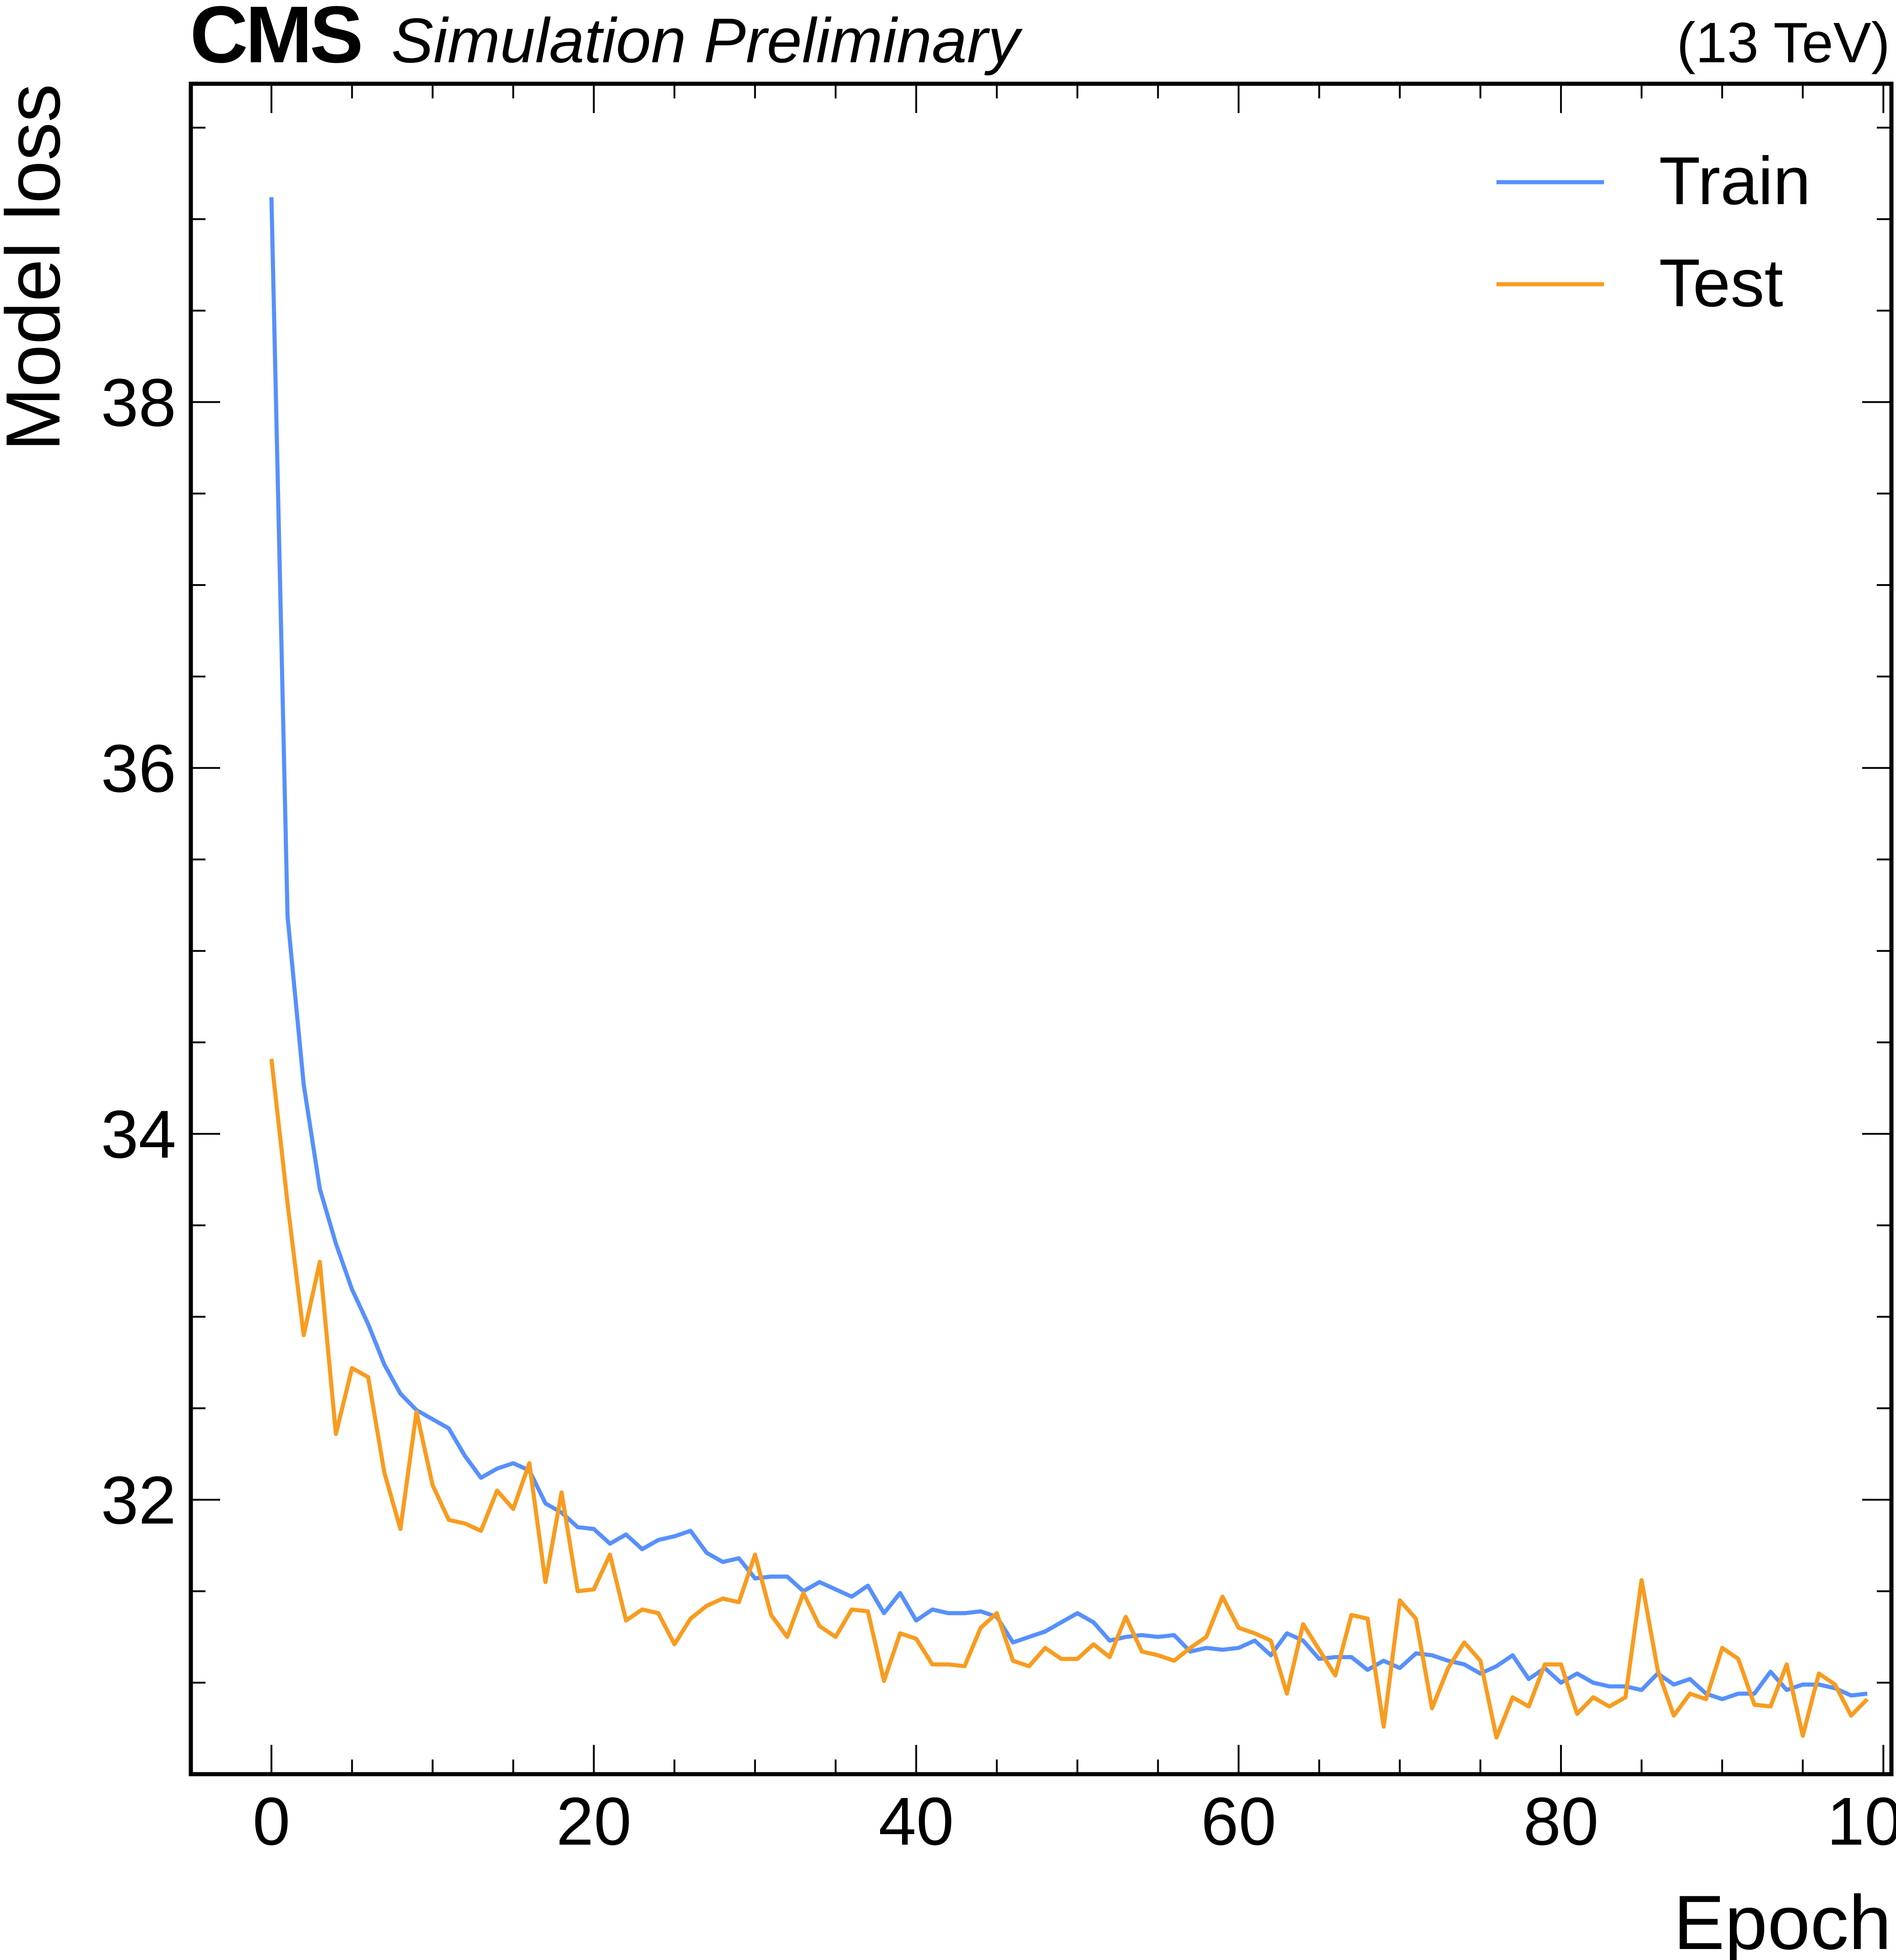 This screenshot has width=1896, height=1960. I want to click on y-tick-label: 36, so click(138, 769).